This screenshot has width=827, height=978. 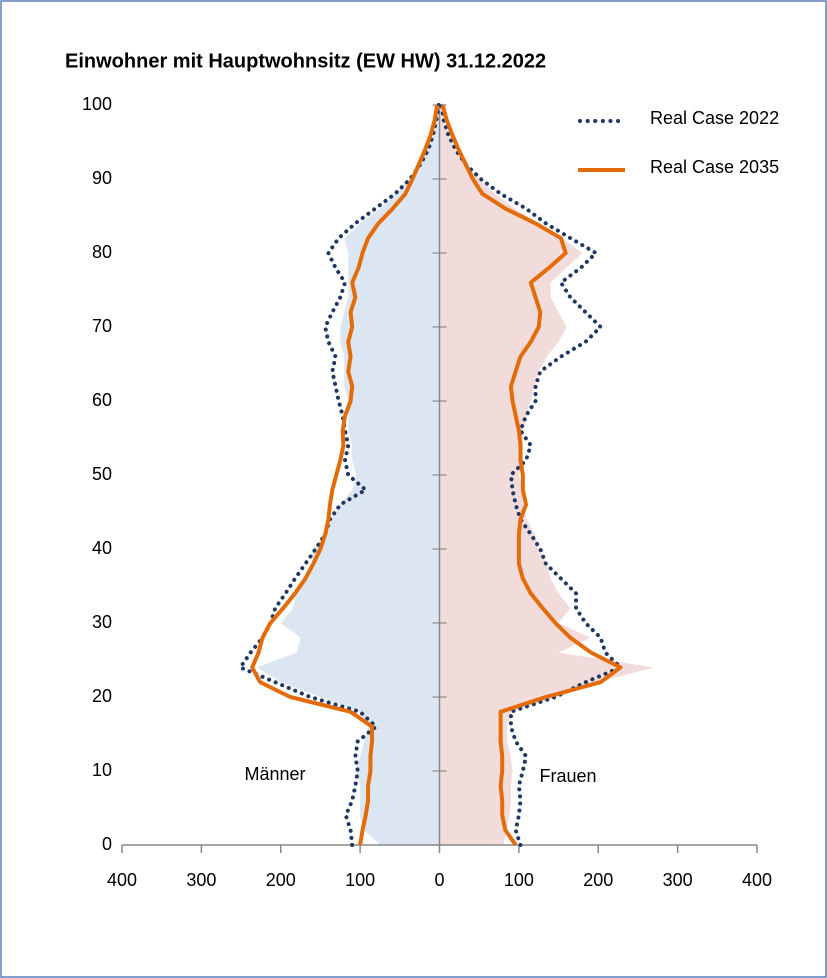 I want to click on legend-label: Real Case 2035, so click(x=714, y=167).